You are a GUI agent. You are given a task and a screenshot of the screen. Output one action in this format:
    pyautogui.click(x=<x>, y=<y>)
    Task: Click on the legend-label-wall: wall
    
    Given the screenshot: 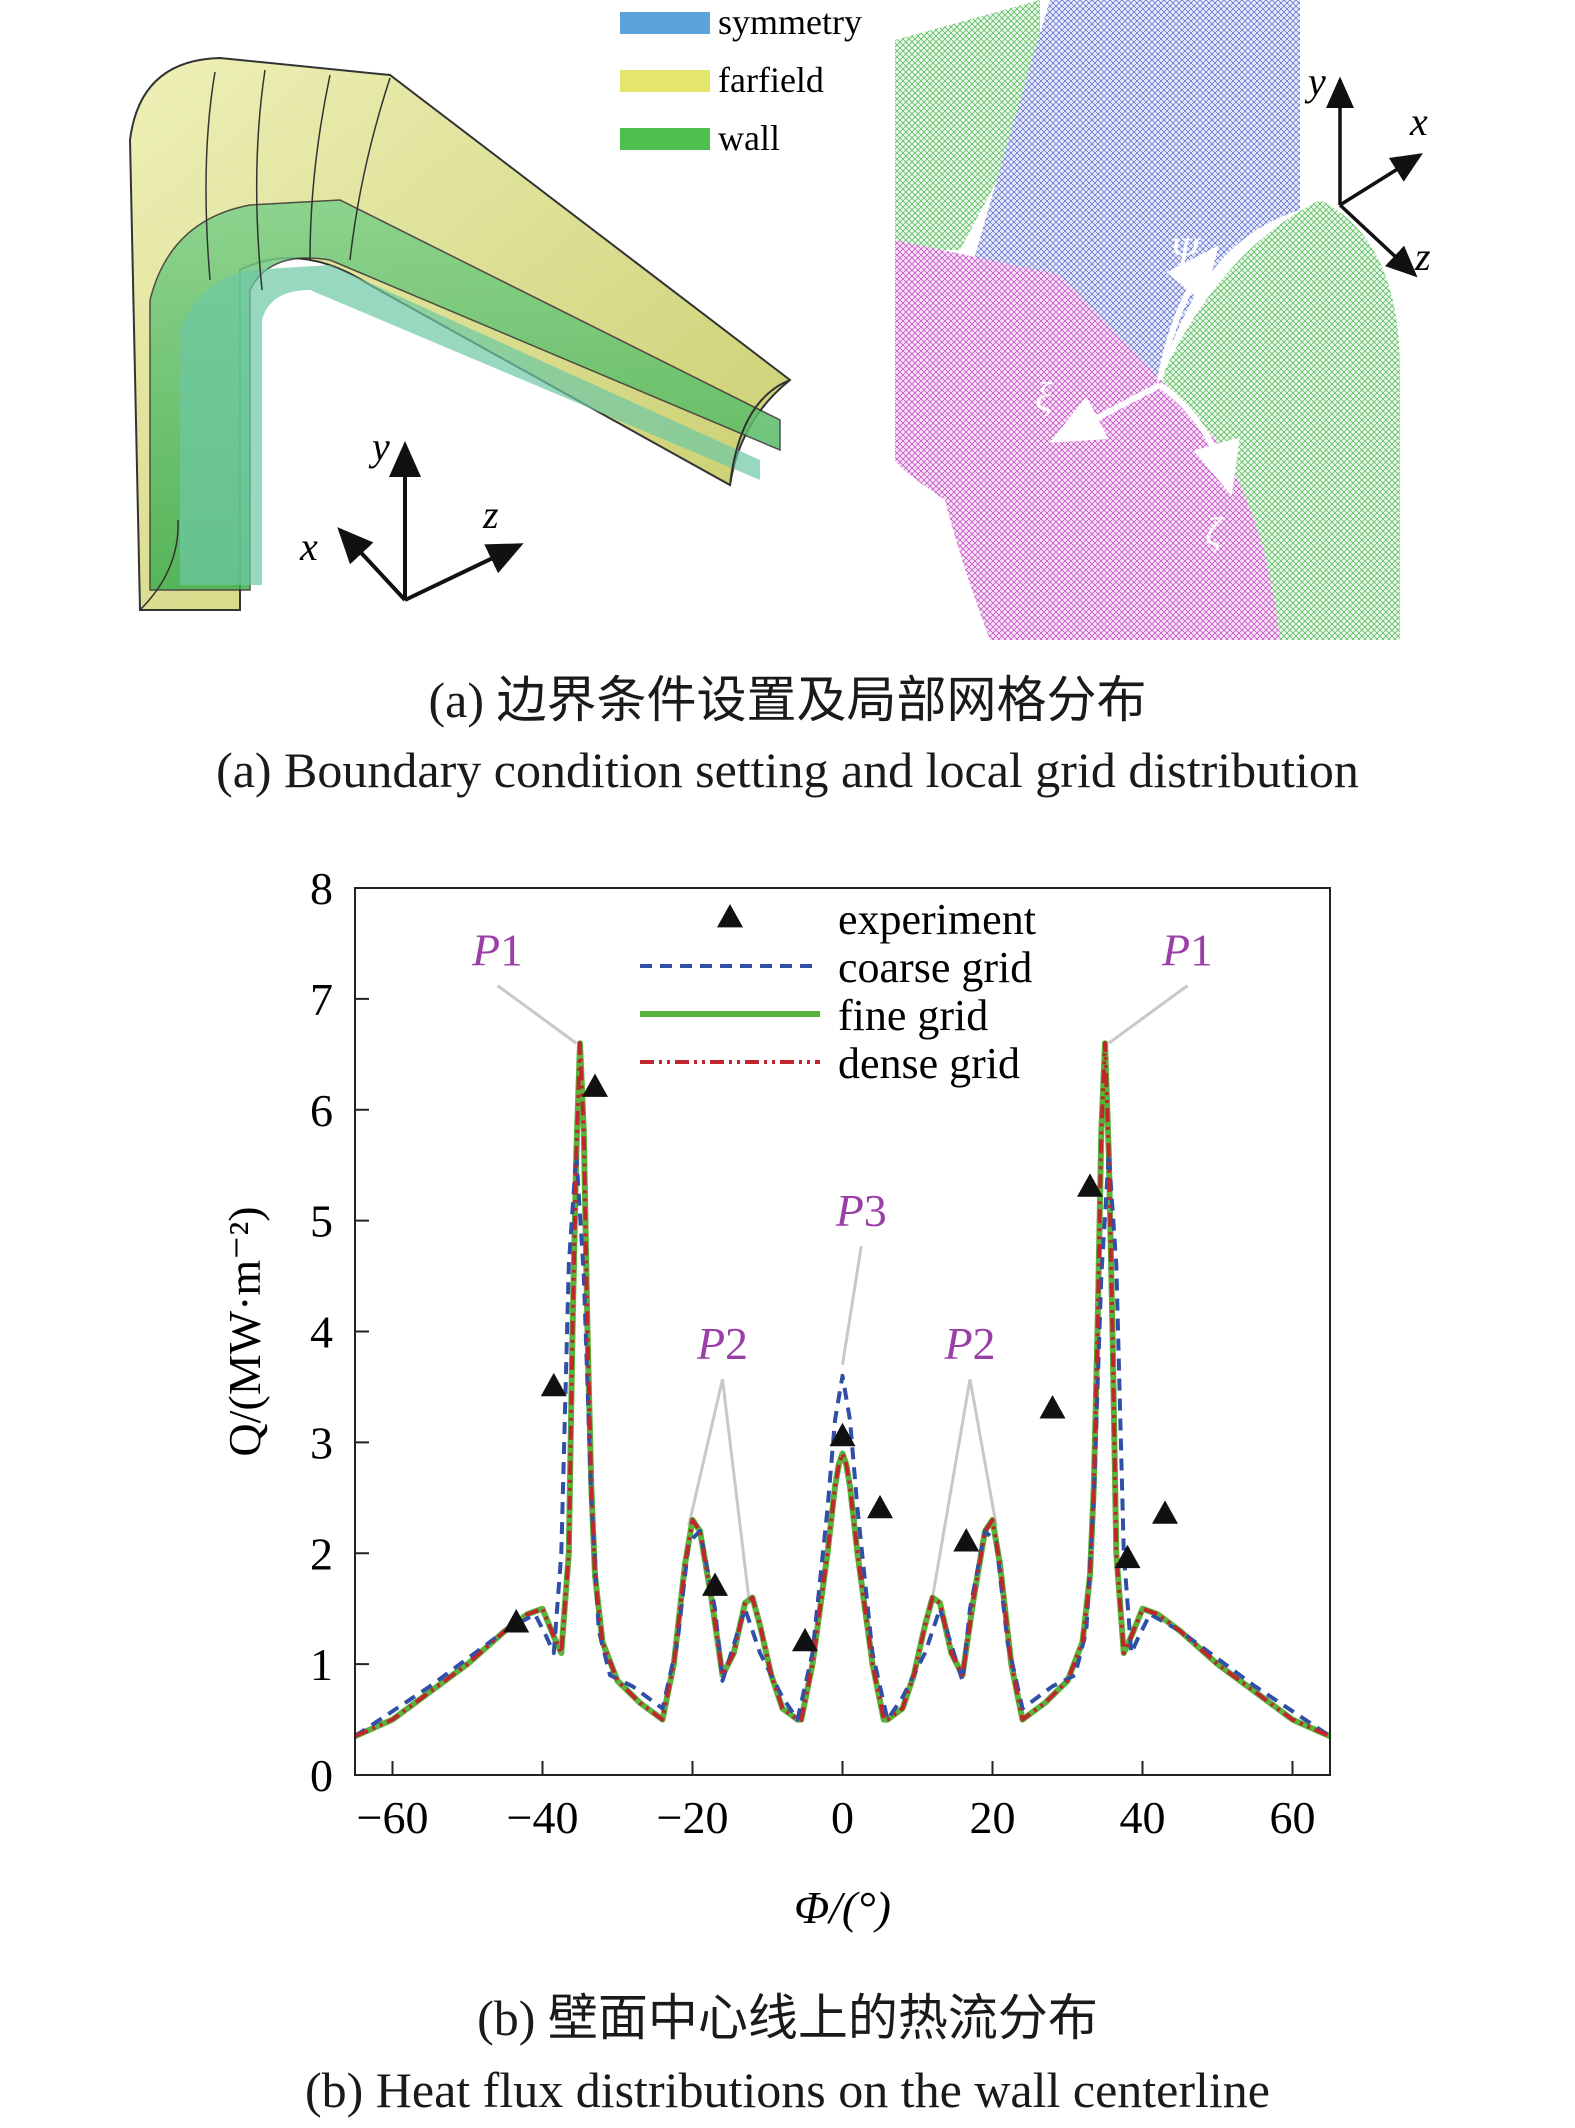 What is the action you would take?
    pyautogui.click(x=749, y=138)
    